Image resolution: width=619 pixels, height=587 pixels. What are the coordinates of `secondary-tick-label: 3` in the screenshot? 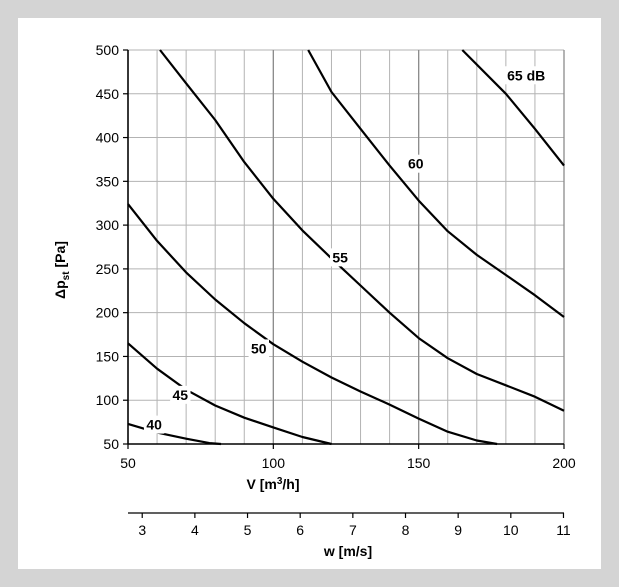 It's located at (142, 530).